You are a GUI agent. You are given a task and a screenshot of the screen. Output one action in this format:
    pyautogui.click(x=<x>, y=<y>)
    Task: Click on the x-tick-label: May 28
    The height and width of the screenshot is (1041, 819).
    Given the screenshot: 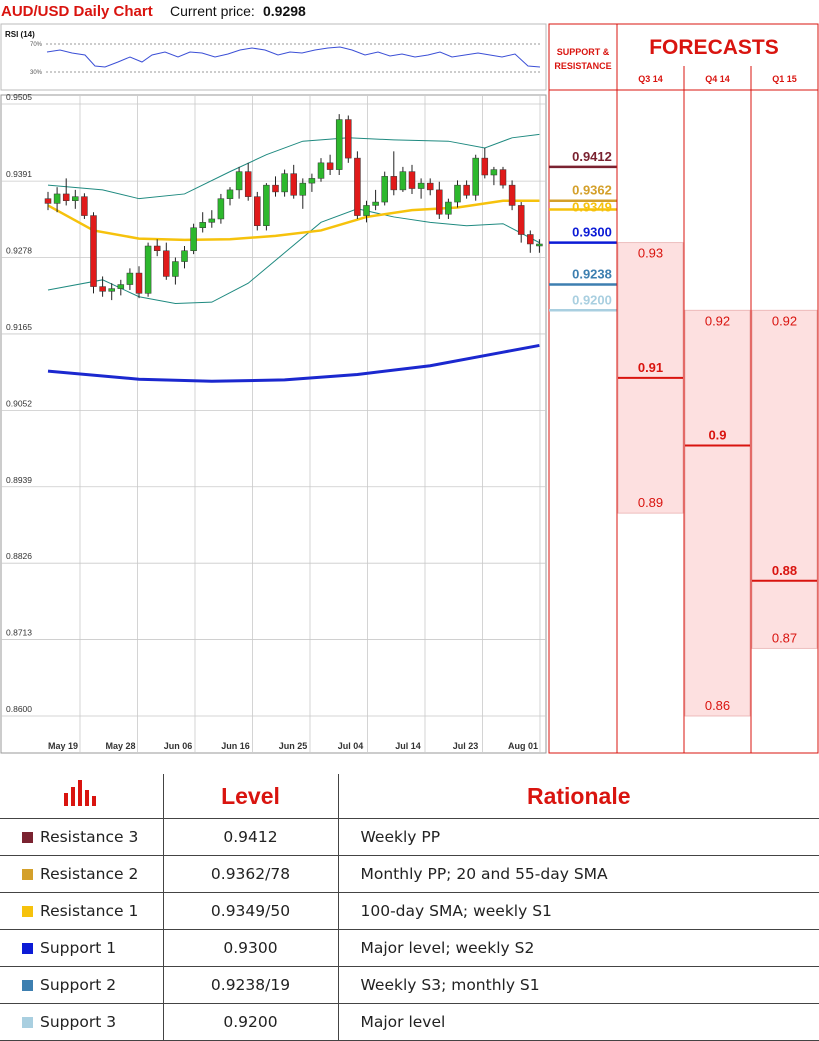 What is the action you would take?
    pyautogui.click(x=120, y=746)
    